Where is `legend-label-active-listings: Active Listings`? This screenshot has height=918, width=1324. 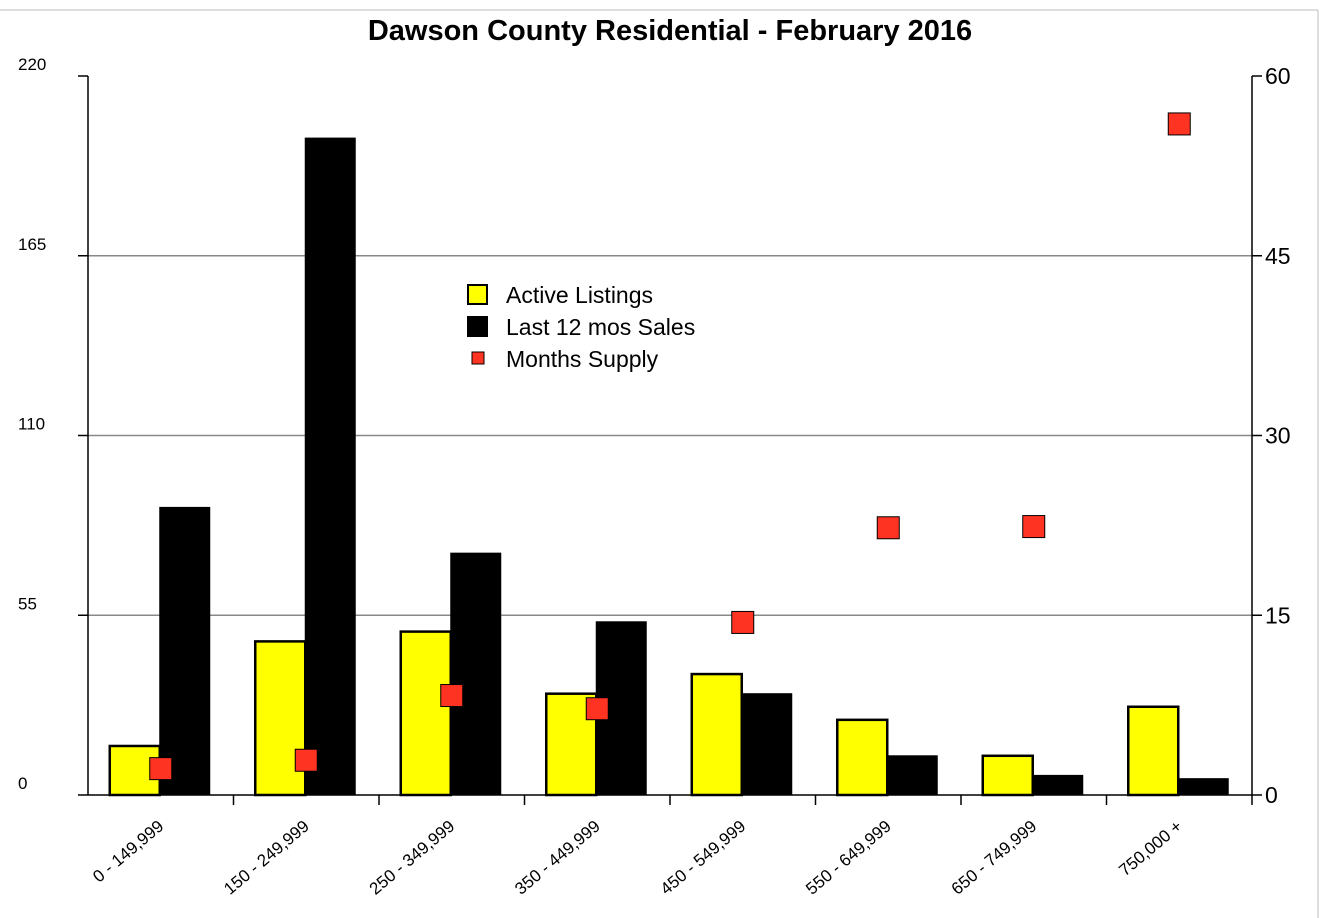 legend-label-active-listings: Active Listings is located at coordinates (579, 295).